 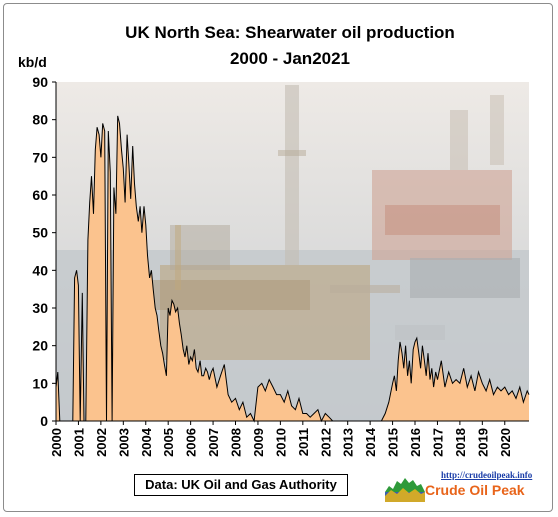 I want to click on y-tick-label: 10, so click(x=40, y=383).